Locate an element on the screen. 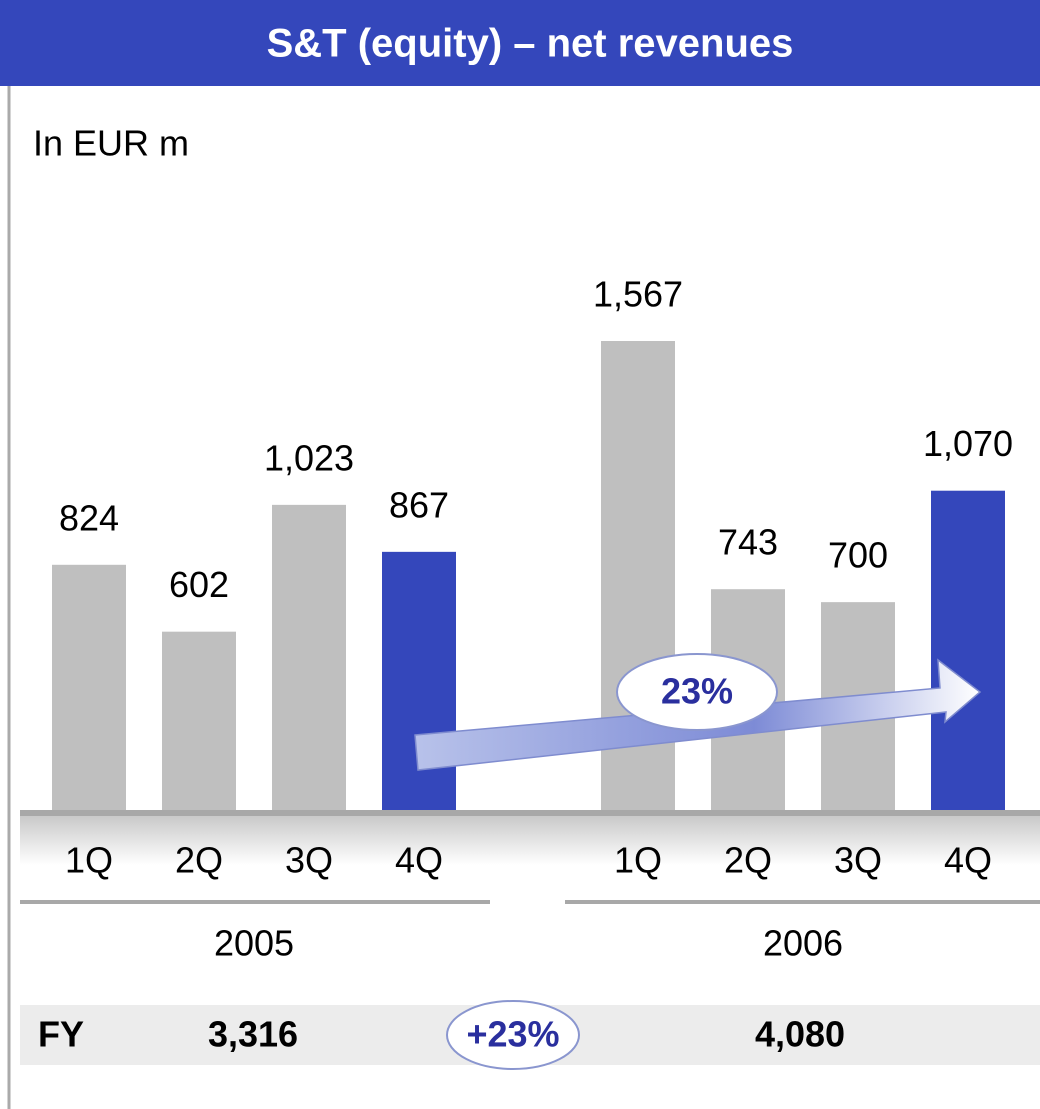 This screenshot has height=1109, width=1040. arrow-ellipse is located at coordinates (697, 692).